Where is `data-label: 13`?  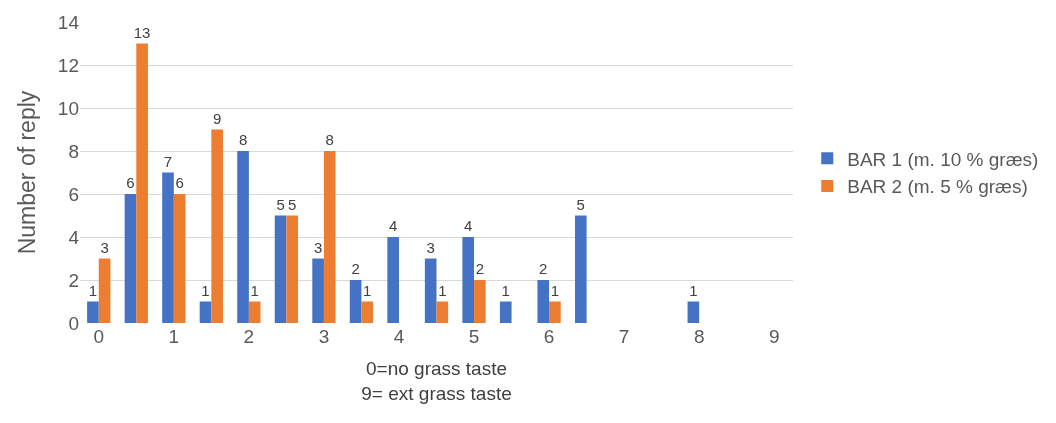 data-label: 13 is located at coordinates (142, 32).